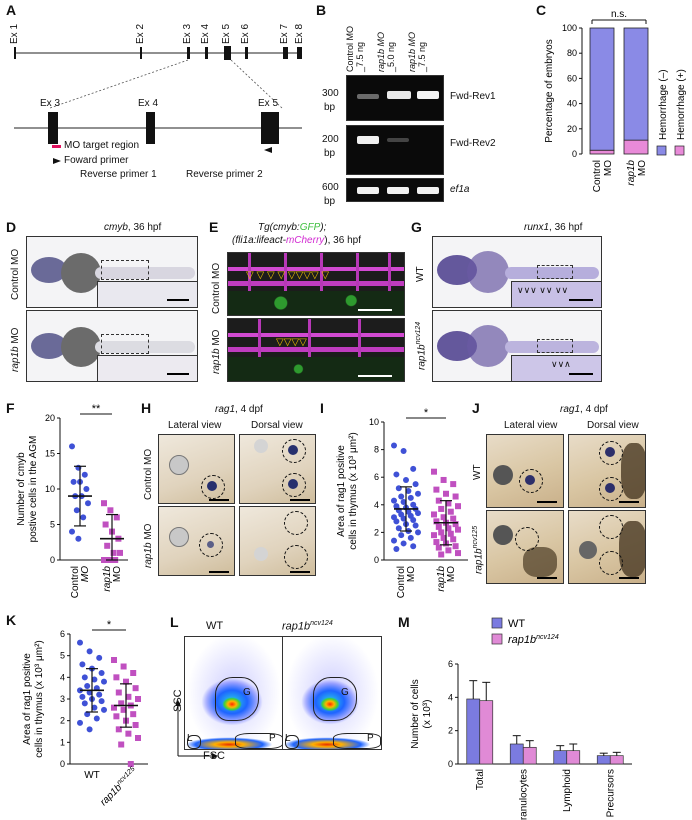  I want to click on marker-bp: bp, so click(330, 107).